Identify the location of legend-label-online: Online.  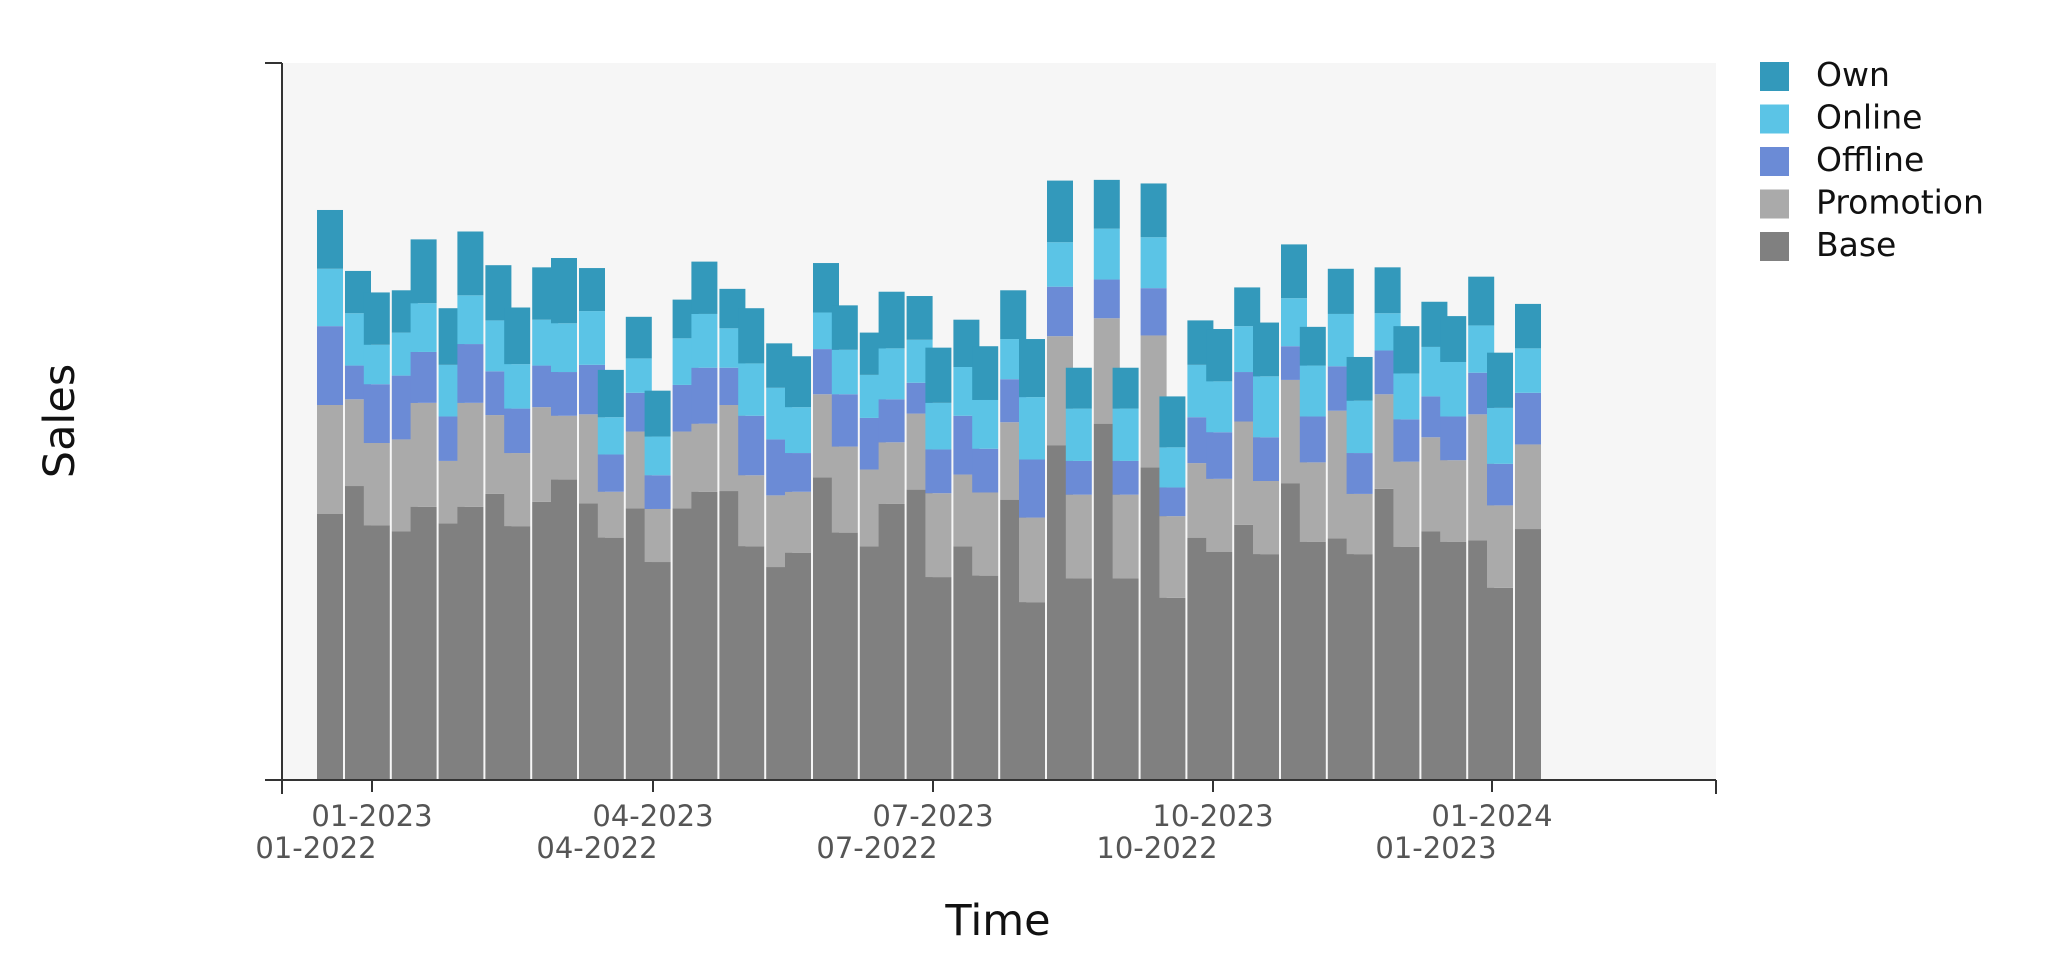
(1869, 117).